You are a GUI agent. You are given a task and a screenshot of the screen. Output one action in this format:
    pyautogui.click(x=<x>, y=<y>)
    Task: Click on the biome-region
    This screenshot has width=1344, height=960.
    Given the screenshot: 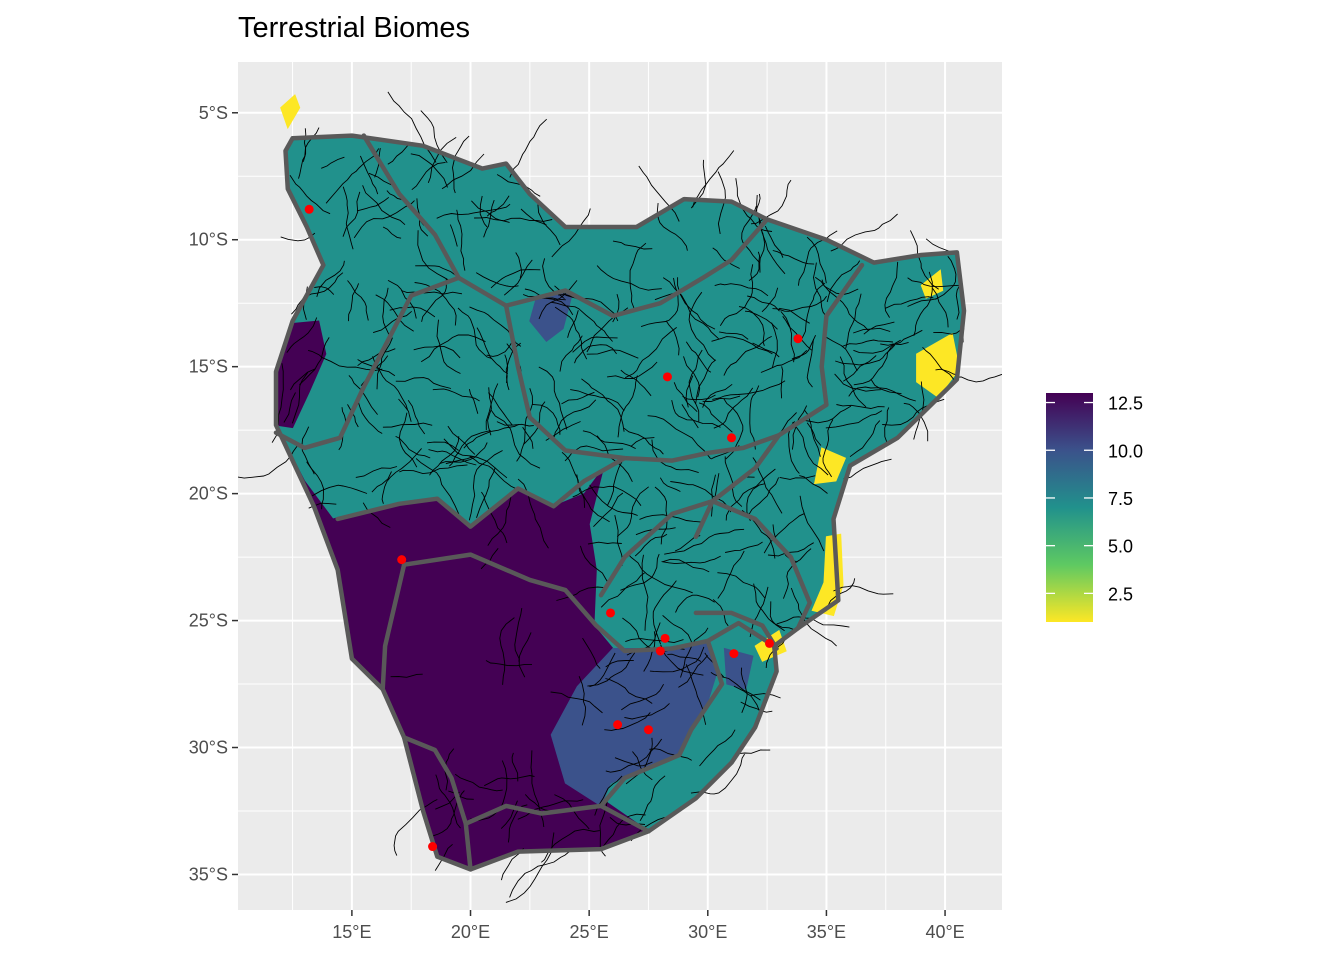 What is the action you would take?
    pyautogui.click(x=938, y=365)
    